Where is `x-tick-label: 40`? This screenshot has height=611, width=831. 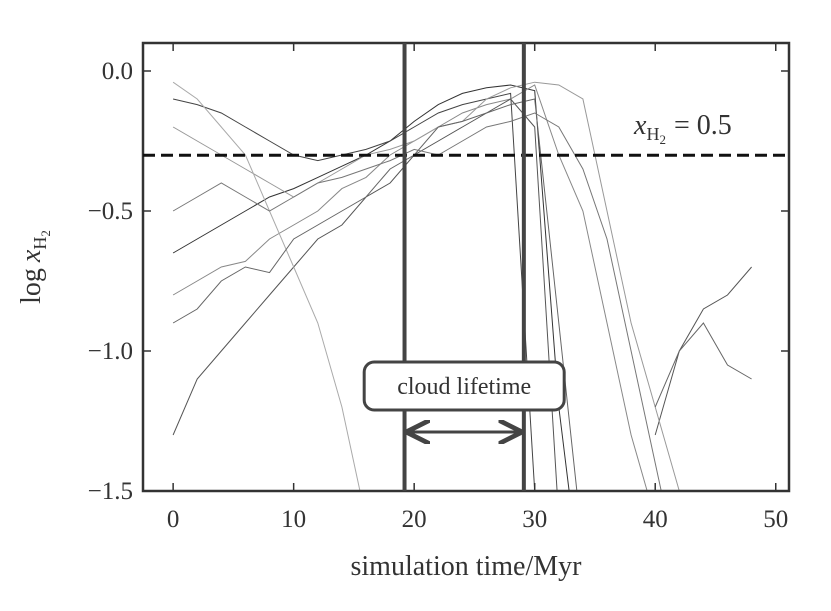 x-tick-label: 40 is located at coordinates (655, 519).